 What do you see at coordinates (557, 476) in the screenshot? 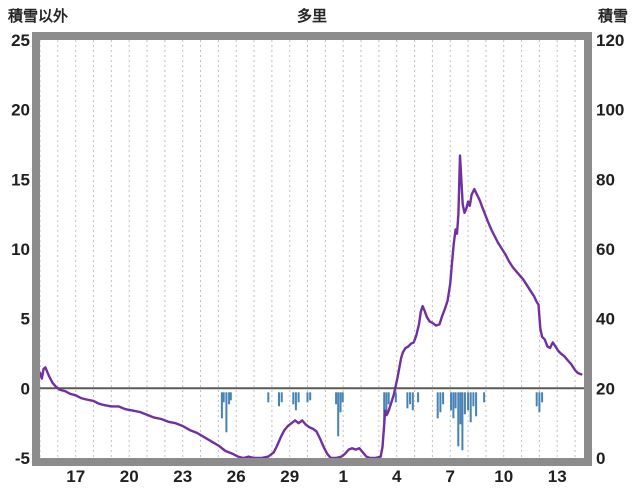
I see `x-axis-tick-label: 13` at bounding box center [557, 476].